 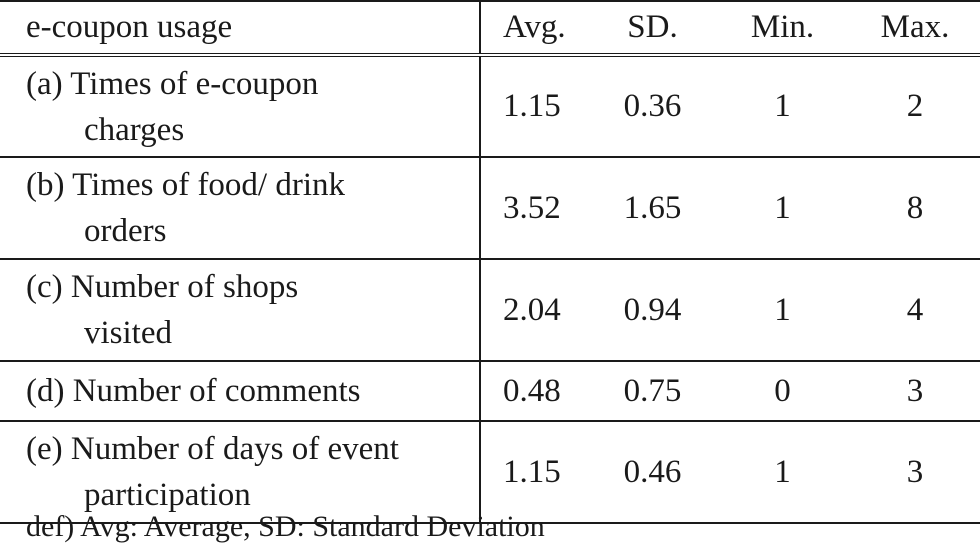 I want to click on header-e-coupon-usage: e-coupon usage, so click(x=240, y=28).